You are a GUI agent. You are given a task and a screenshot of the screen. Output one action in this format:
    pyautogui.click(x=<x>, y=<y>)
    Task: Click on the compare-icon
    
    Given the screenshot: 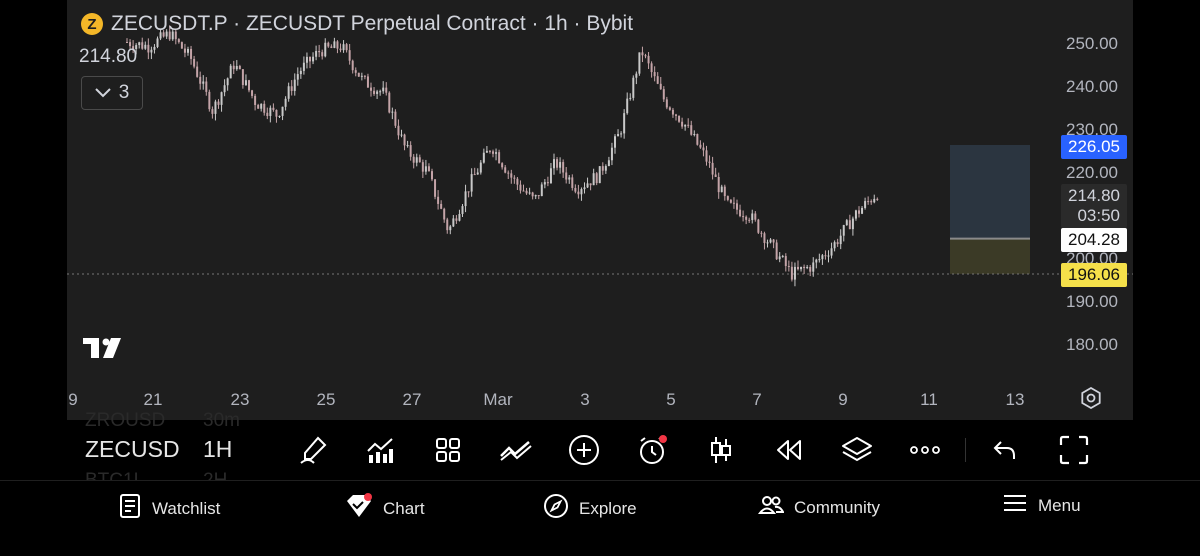 What is the action you would take?
    pyautogui.click(x=516, y=450)
    